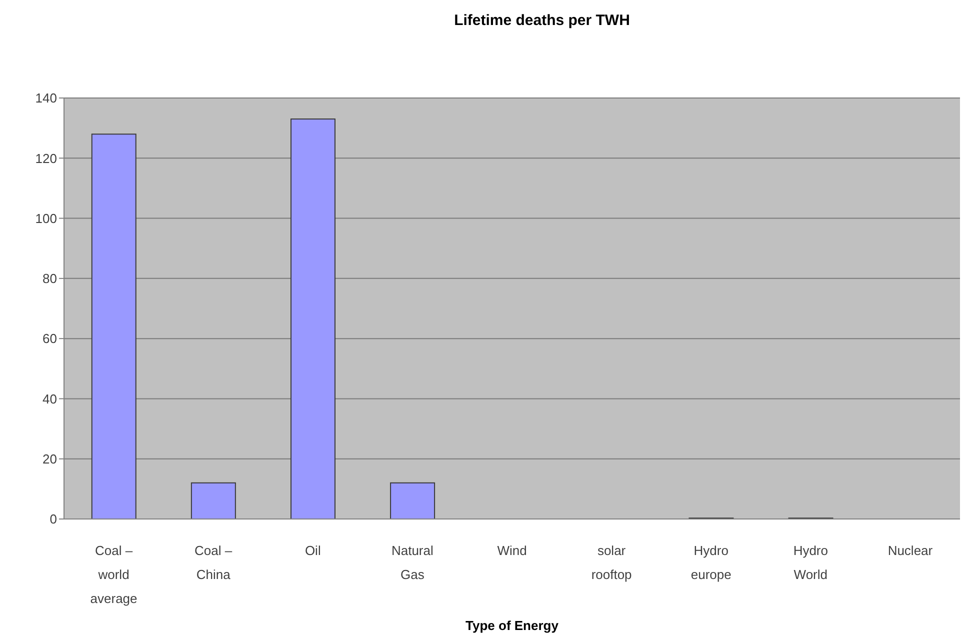  What do you see at coordinates (213, 562) in the screenshot?
I see `x-tick-label: Coal – China` at bounding box center [213, 562].